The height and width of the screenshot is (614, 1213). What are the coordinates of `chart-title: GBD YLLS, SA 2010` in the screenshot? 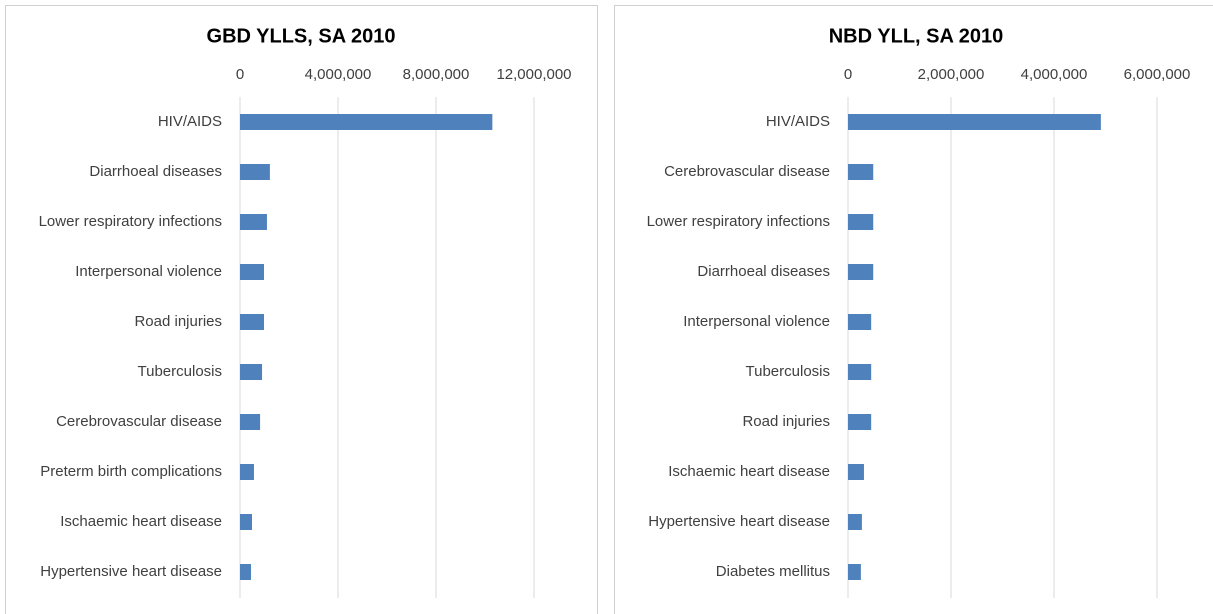 It's located at (301, 36).